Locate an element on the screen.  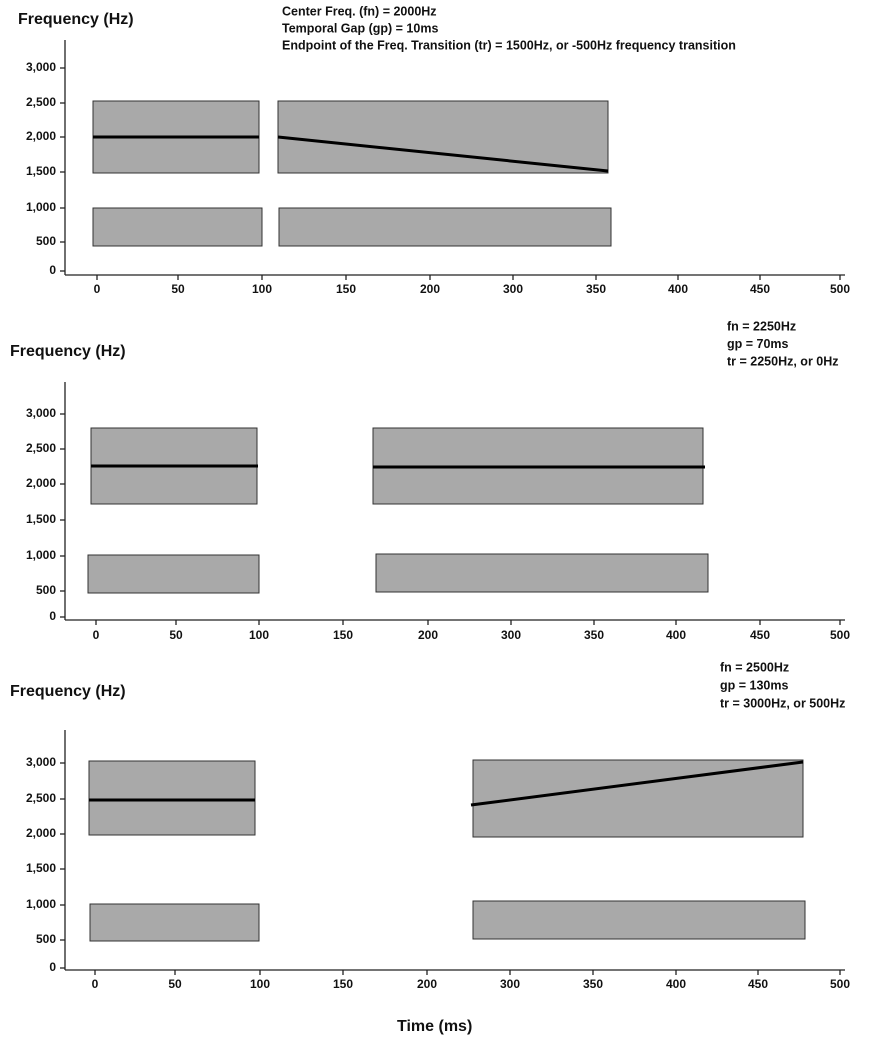
annotation: Center Freq. (fn) = 2000Hz is located at coordinates (359, 11).